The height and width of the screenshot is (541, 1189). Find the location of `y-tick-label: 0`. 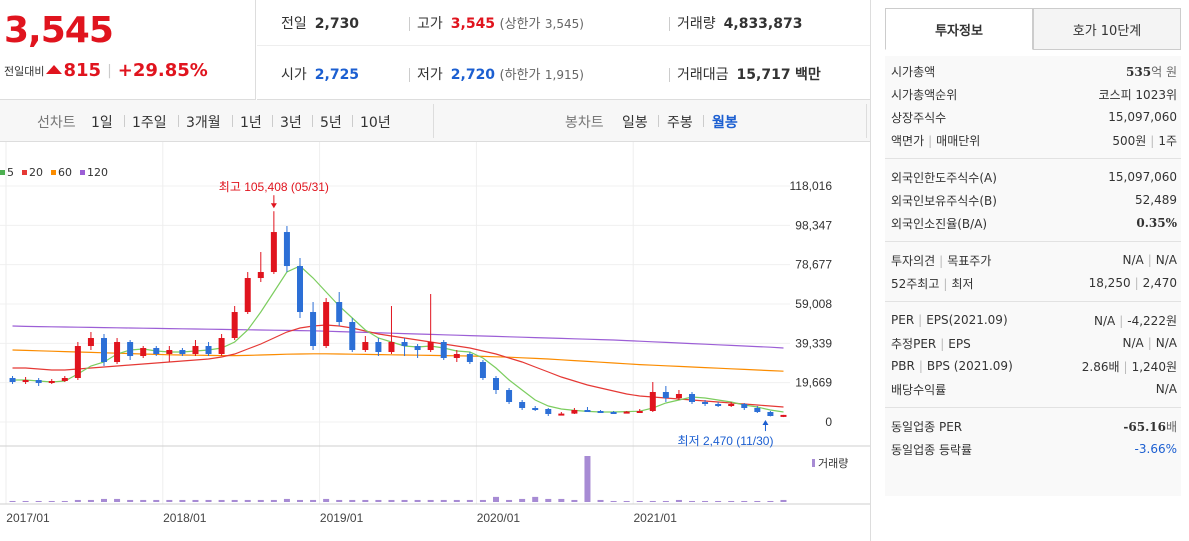

y-tick-label: 0 is located at coordinates (828, 422).